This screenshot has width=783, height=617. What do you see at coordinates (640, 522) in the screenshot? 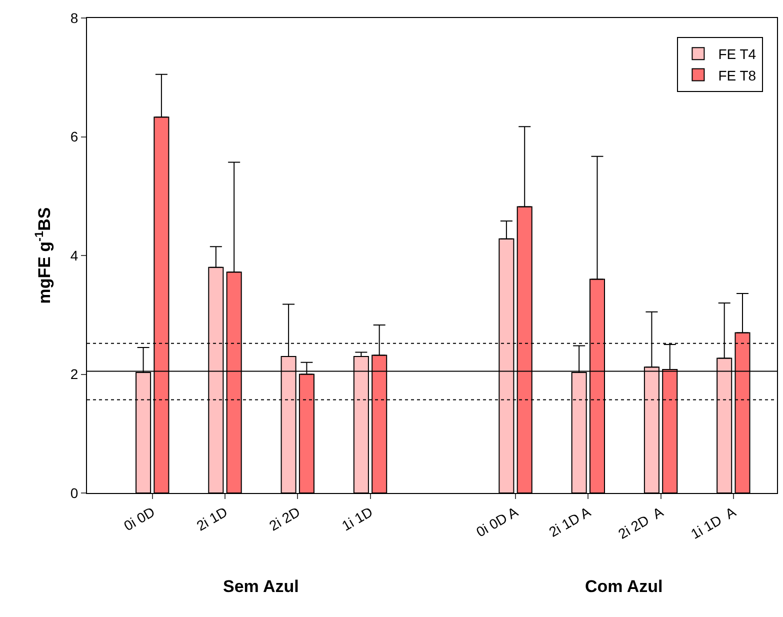
I see `x-tick-label: 2i 2D A` at bounding box center [640, 522].